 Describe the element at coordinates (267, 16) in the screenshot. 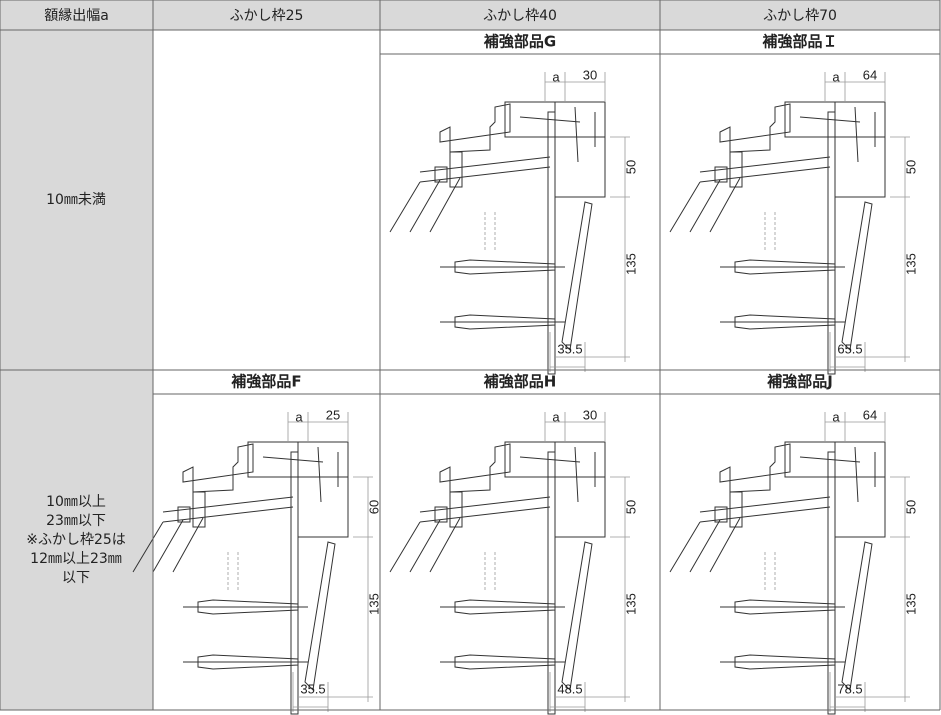

I see `column-header: ふかし枠25` at that location.